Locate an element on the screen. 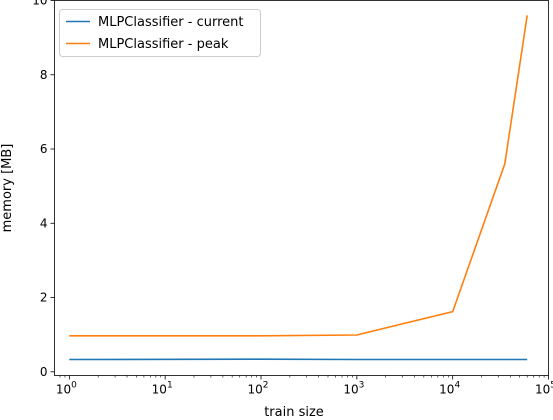 The height and width of the screenshot is (420, 553). x-tick-label: 10³ is located at coordinates (353, 389).